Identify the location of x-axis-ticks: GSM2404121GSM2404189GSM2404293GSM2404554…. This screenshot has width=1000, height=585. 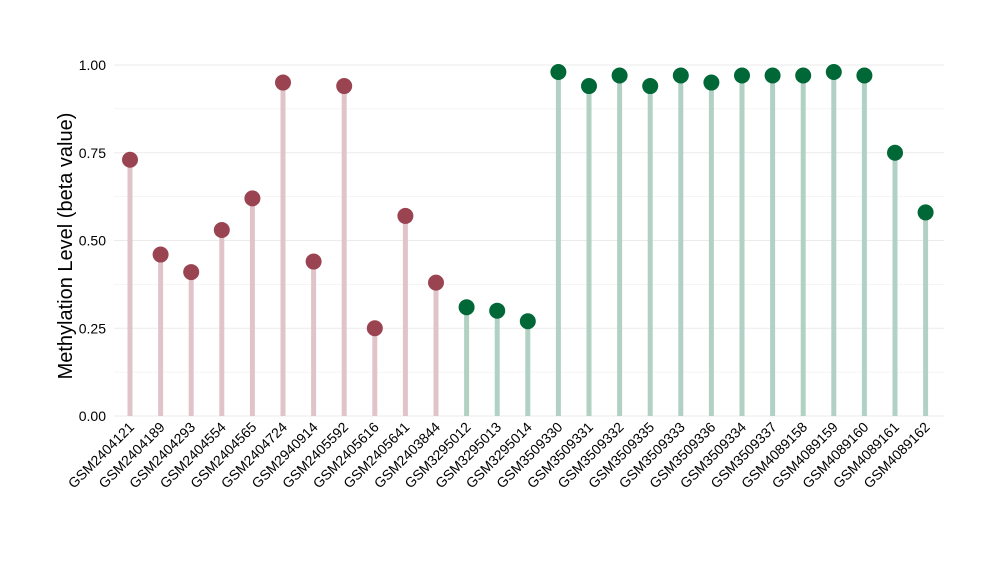
(499, 455).